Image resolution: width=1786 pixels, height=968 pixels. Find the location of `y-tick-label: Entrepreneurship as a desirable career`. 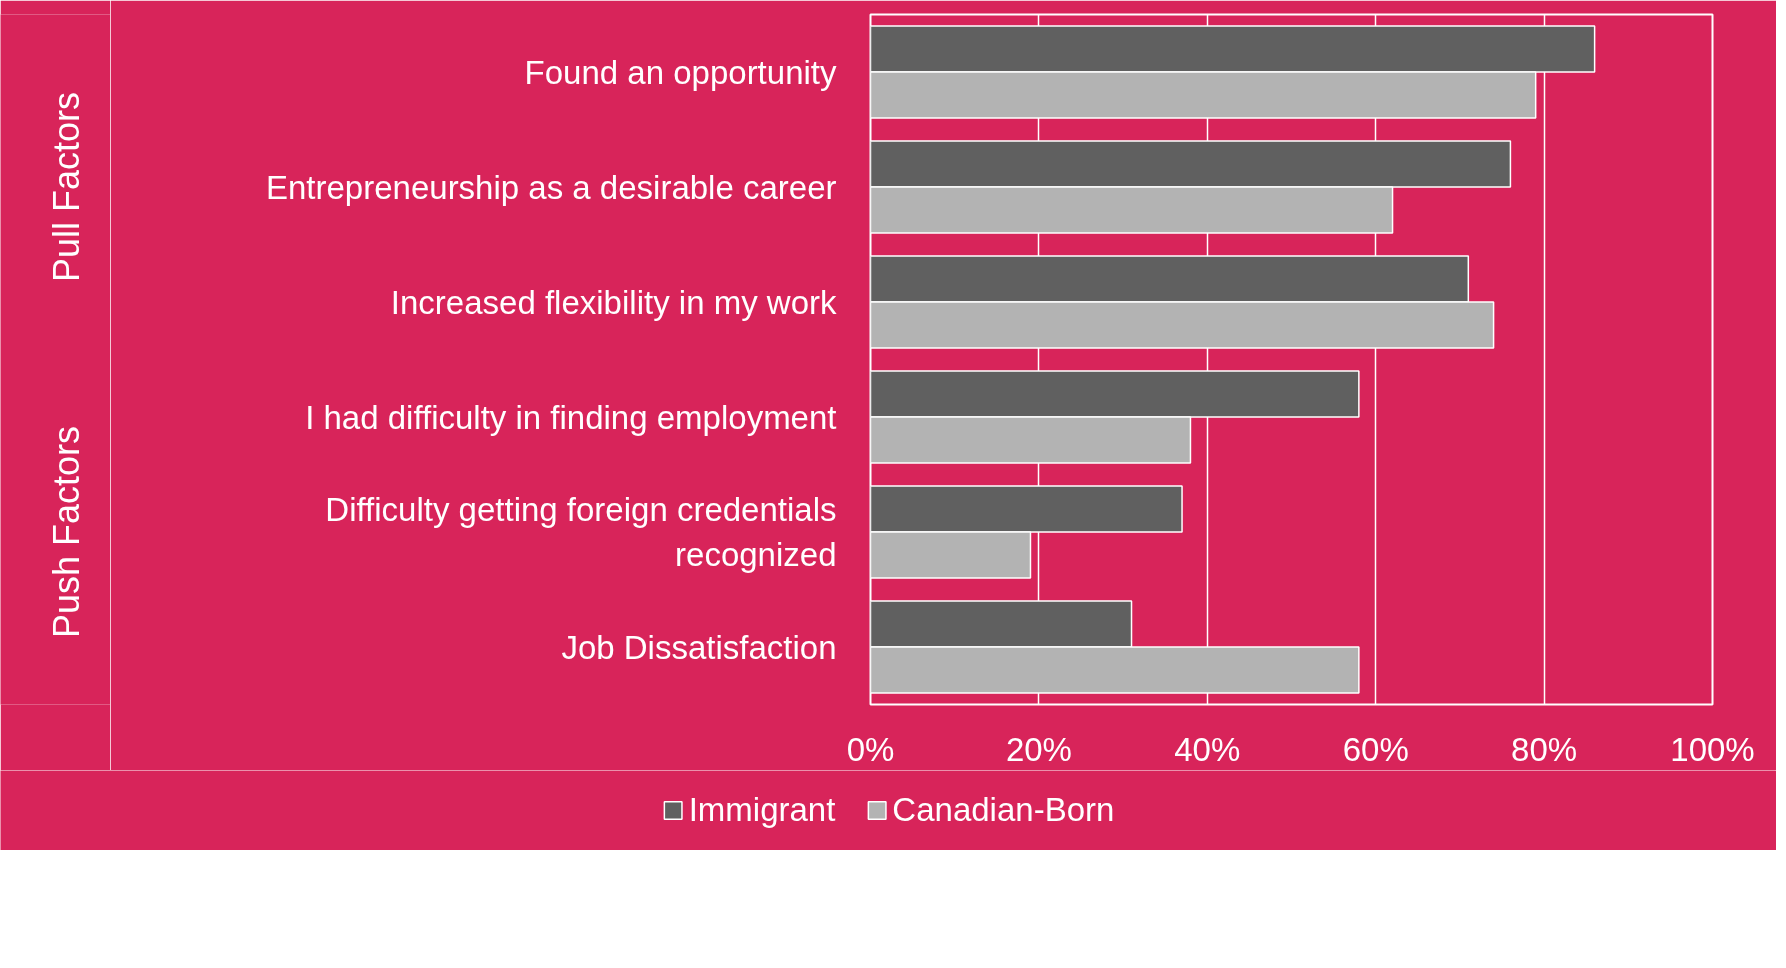

y-tick-label: Entrepreneurship as a desirable career is located at coordinates (551, 187).